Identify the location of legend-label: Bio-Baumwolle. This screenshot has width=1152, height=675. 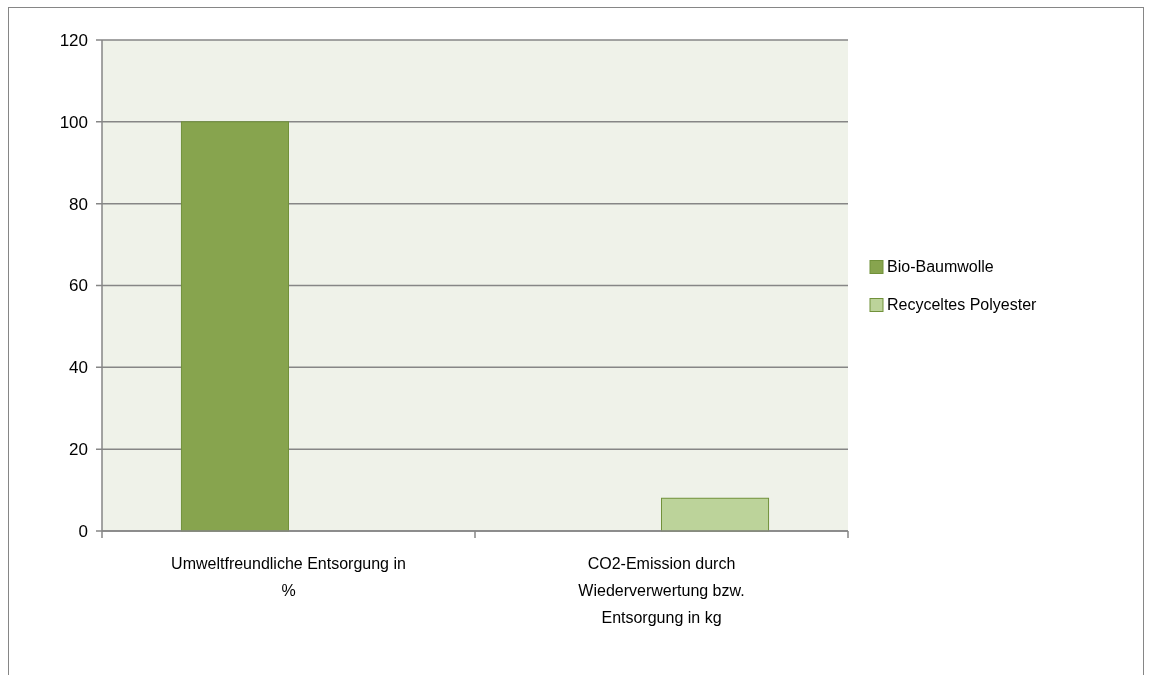
(940, 267).